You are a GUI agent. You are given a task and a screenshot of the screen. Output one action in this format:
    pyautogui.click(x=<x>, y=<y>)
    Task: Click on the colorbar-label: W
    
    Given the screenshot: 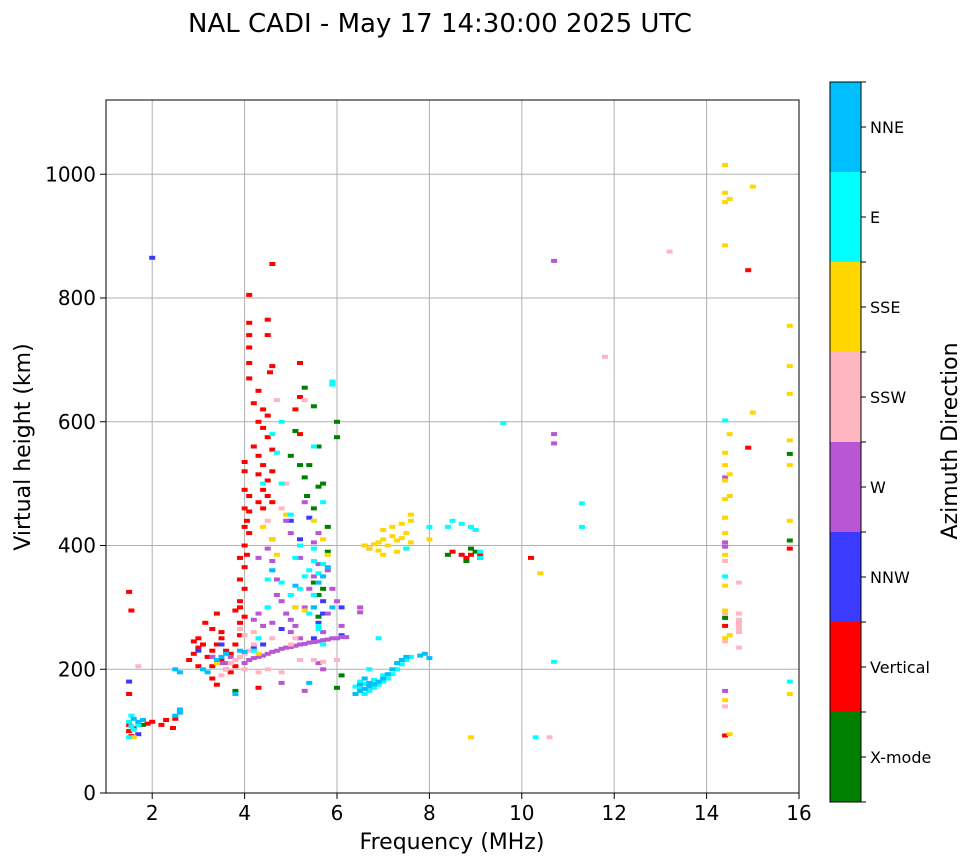 What is the action you would take?
    pyautogui.click(x=878, y=487)
    